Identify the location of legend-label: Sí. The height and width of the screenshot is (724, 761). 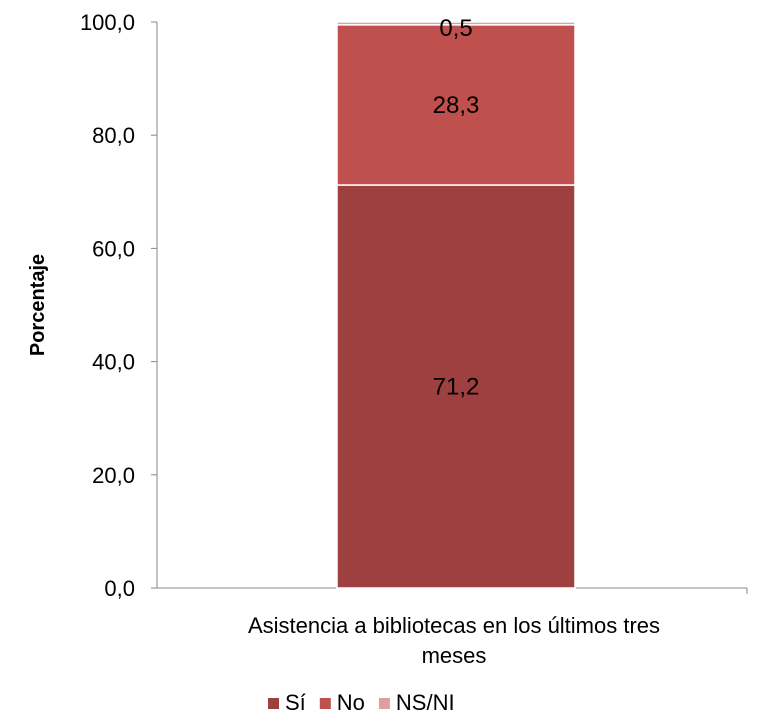
(295, 702).